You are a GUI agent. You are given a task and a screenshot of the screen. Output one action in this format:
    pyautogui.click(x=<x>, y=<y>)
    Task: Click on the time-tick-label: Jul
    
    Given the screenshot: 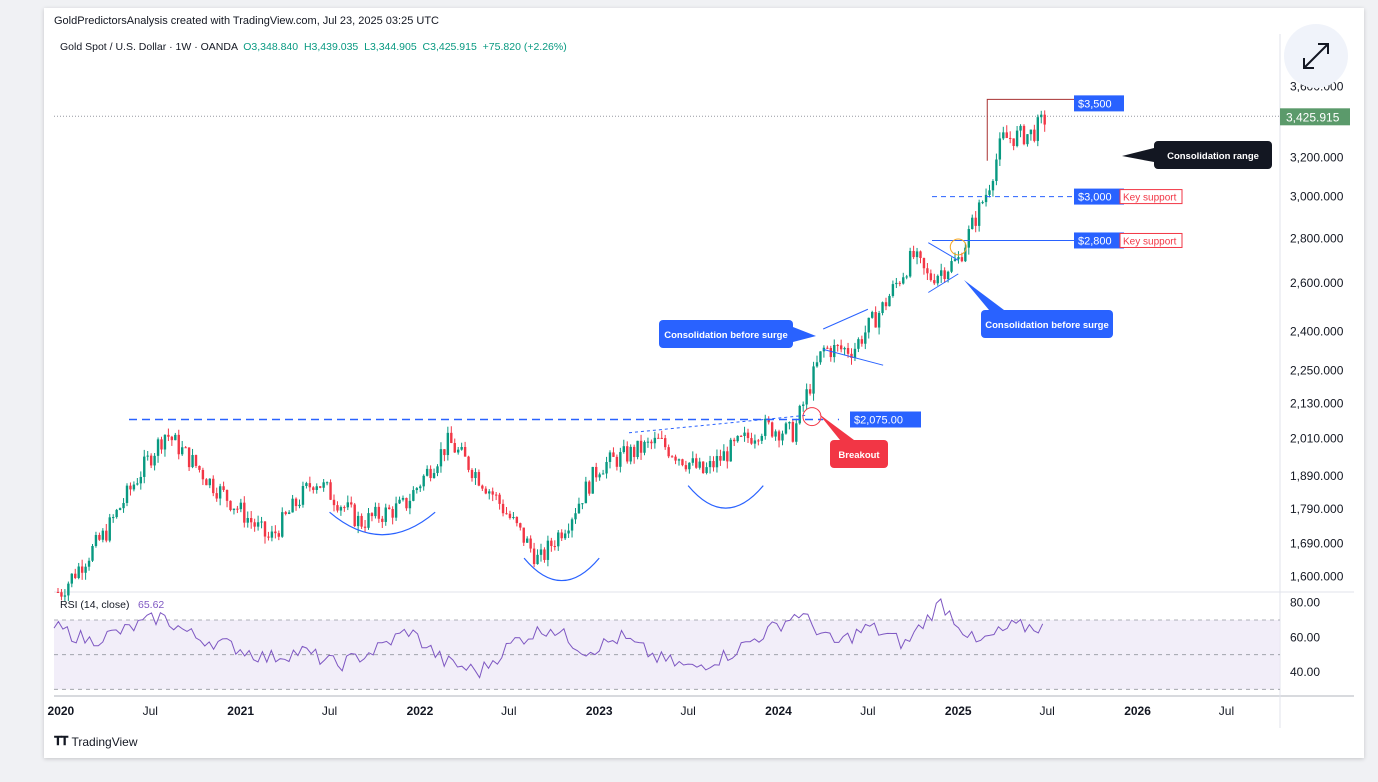 What is the action you would take?
    pyautogui.click(x=150, y=711)
    